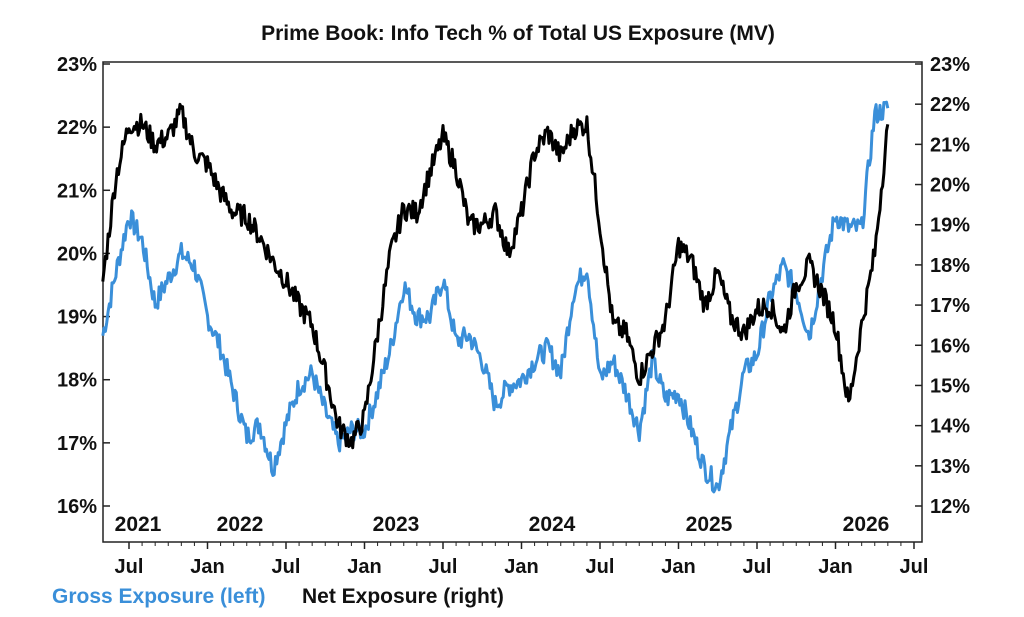  Describe the element at coordinates (950, 427) in the screenshot. I see `right-tick-label: 14%` at that location.